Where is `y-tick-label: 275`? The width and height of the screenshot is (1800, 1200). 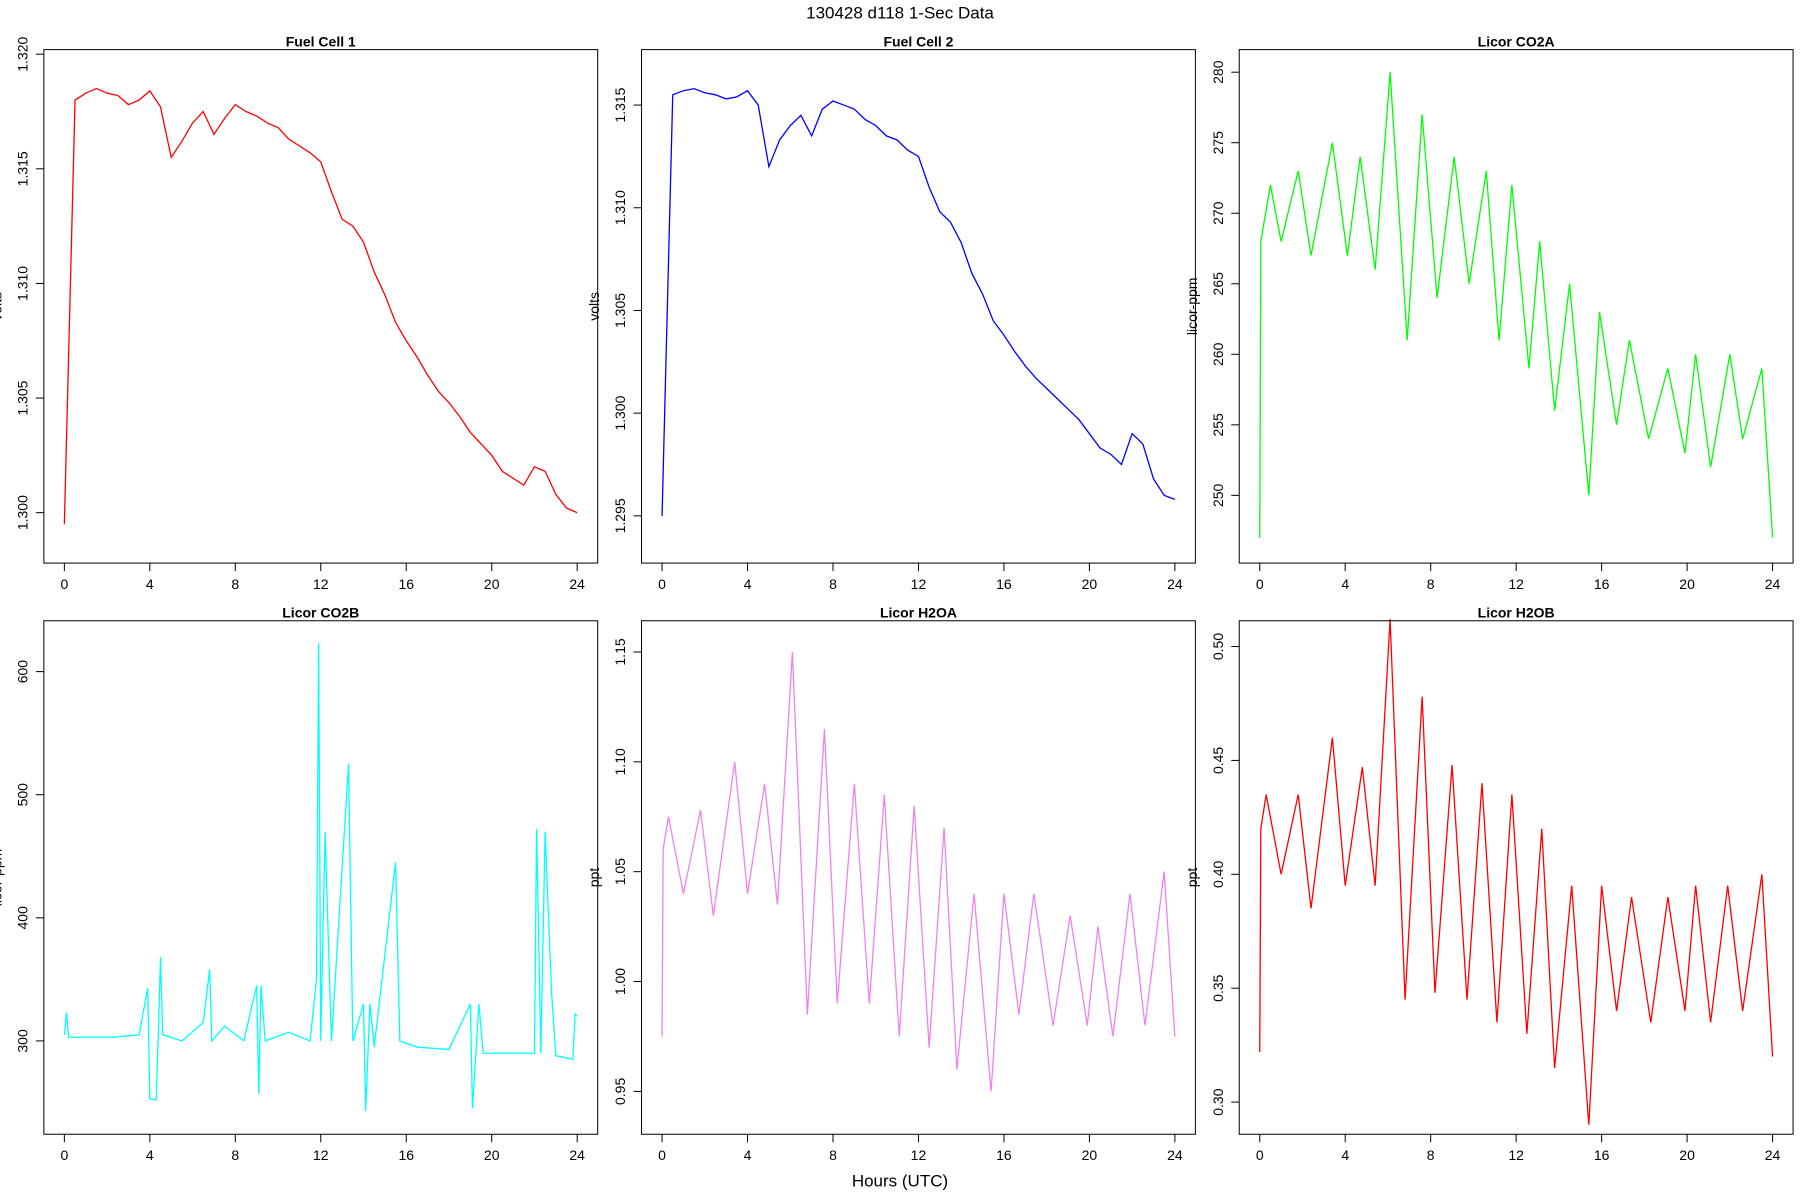 y-tick-label: 275 is located at coordinates (1218, 143).